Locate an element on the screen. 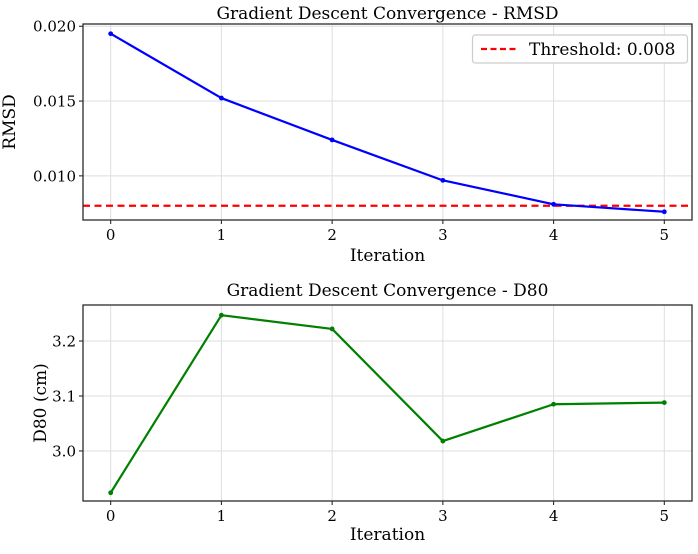 Image resolution: width=698 pixels, height=554 pixels. legend-box is located at coordinates (580, 49).